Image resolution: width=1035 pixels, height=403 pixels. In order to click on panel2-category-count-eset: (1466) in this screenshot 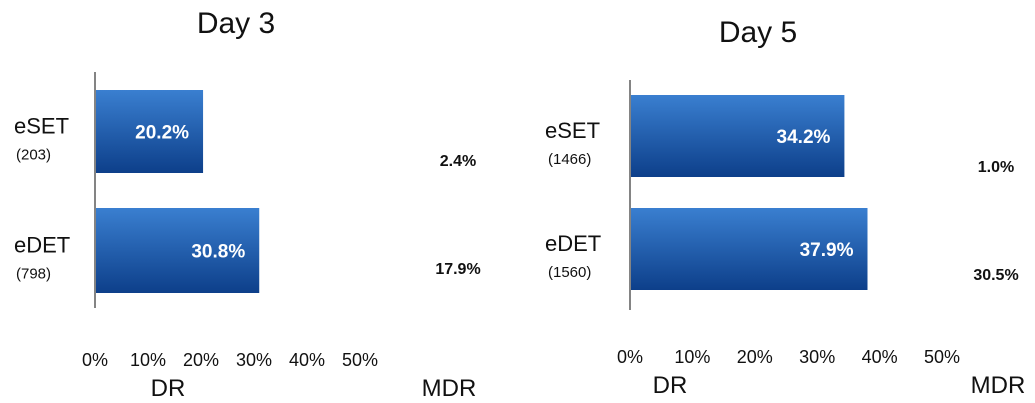, I will do `click(569, 159)`.